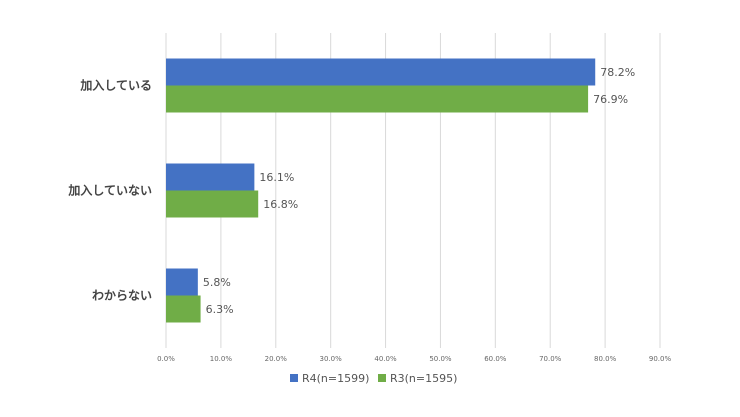 The image size is (740, 417). Describe the element at coordinates (385, 359) in the screenshot. I see `x-tick-label: 40.0%` at that location.